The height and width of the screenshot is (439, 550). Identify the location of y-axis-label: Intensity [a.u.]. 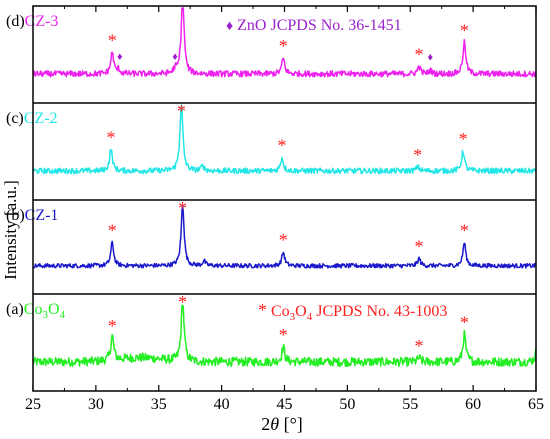
(10, 230).